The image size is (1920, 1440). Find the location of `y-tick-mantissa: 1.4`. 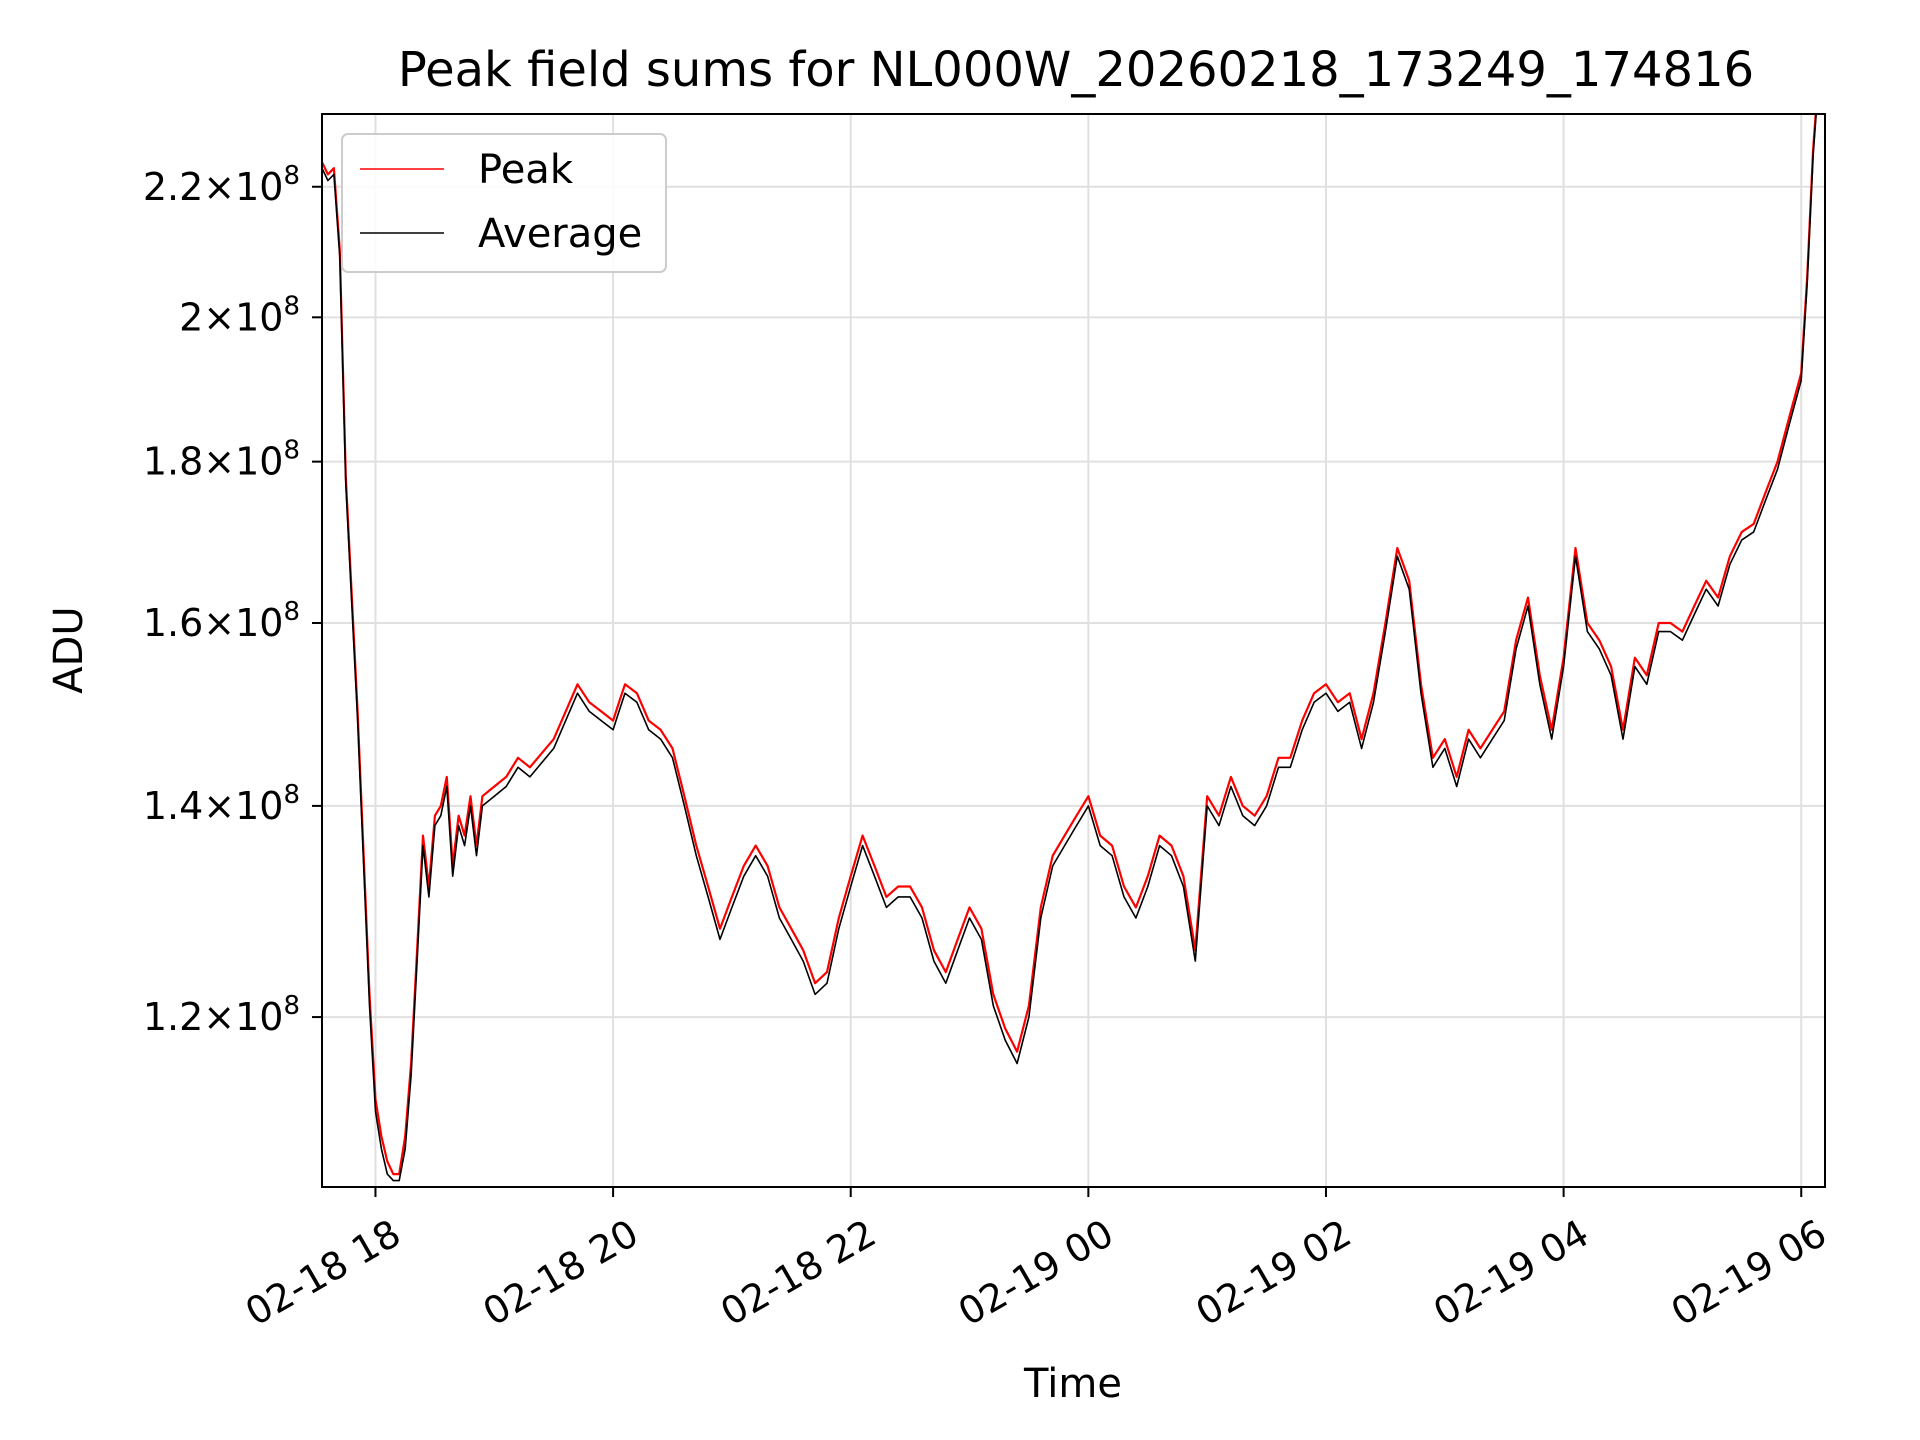

y-tick-mantissa: 1.4 is located at coordinates (173, 806).